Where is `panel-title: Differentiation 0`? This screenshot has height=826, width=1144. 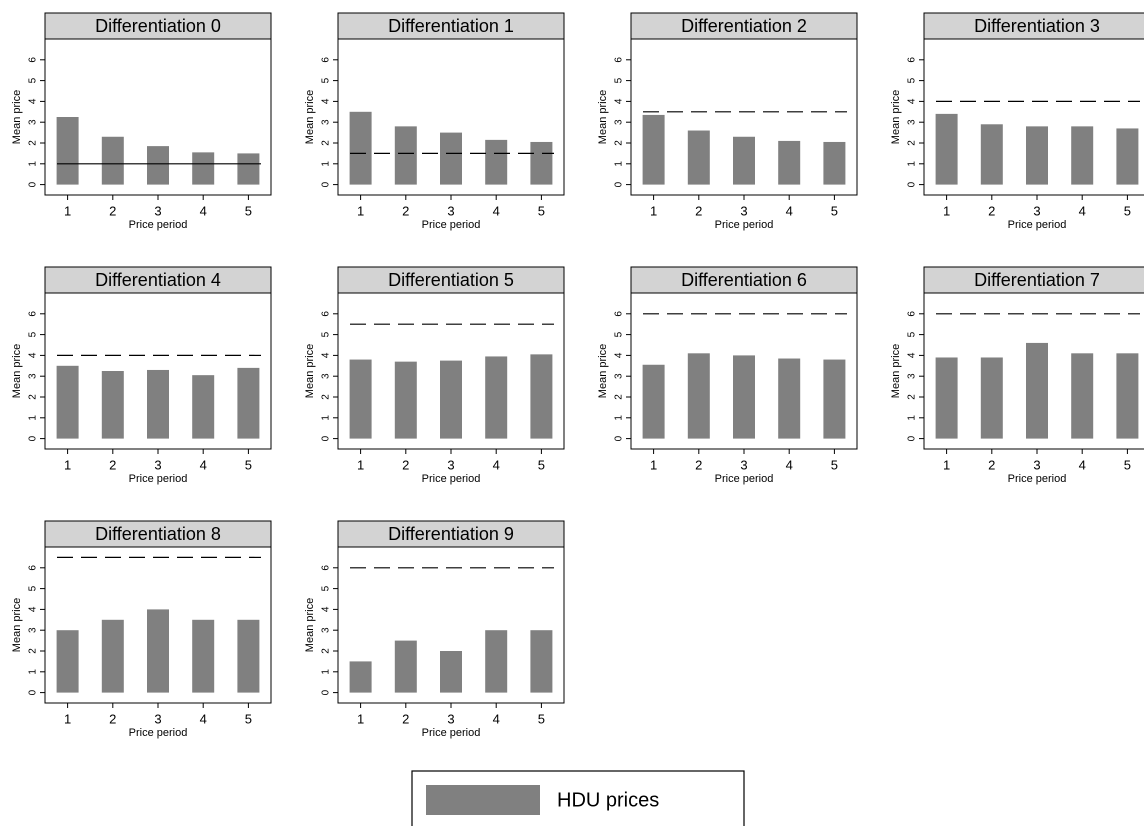 panel-title: Differentiation 0 is located at coordinates (158, 26).